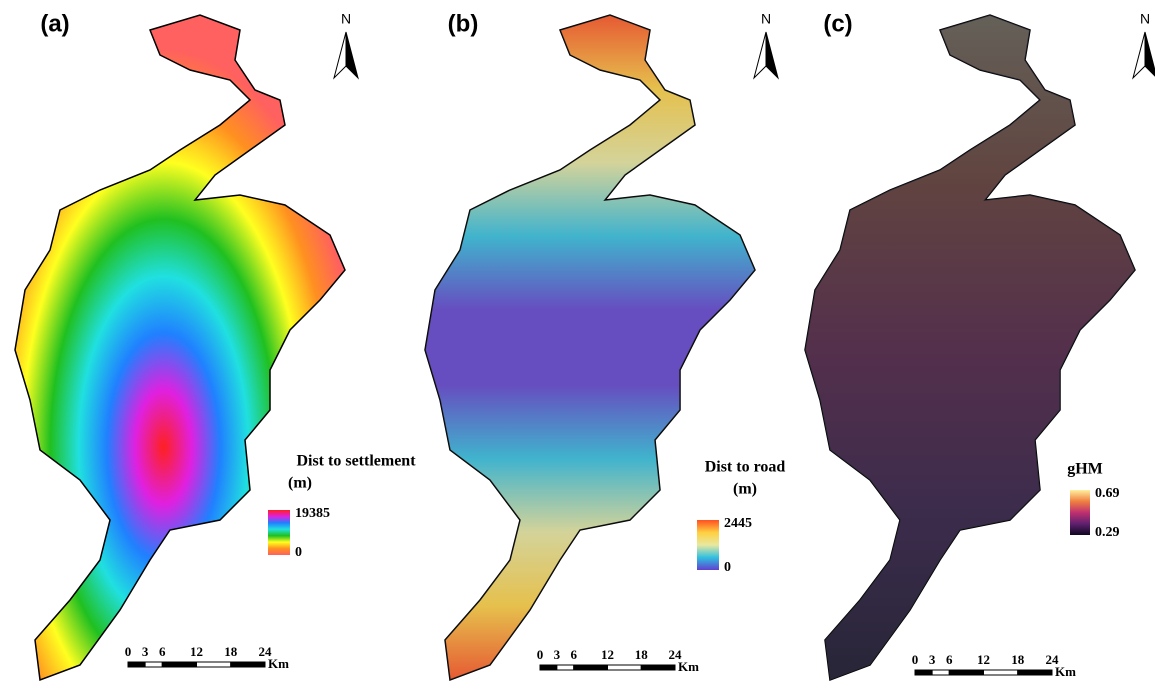 The height and width of the screenshot is (697, 1155). I want to click on legend-max: 2445, so click(738, 523).